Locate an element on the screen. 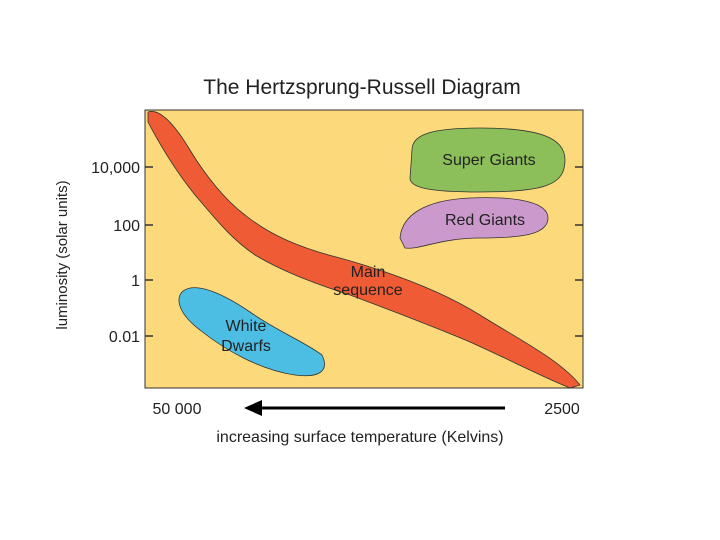 This screenshot has height=540, width=720. region-label: White is located at coordinates (246, 326).